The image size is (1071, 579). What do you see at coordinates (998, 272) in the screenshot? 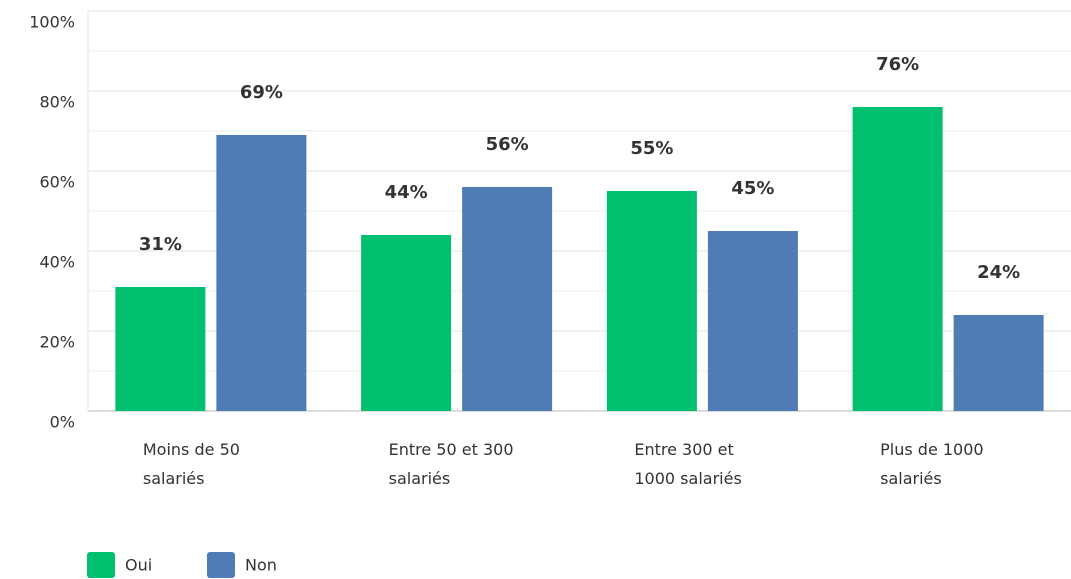
I see `value-label: 24%` at bounding box center [998, 272].